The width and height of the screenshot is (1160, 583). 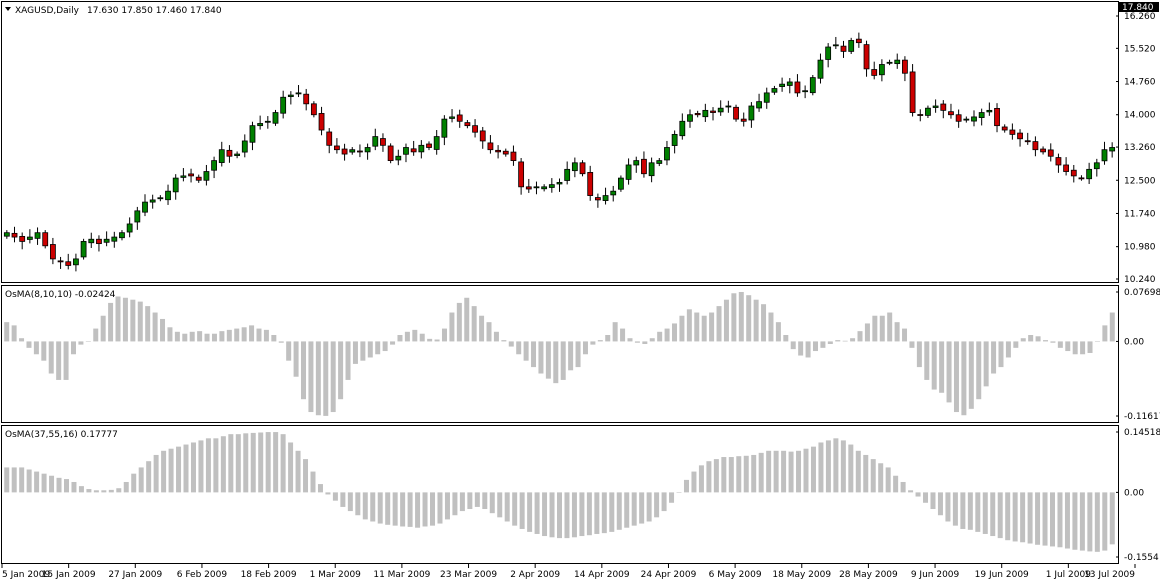 I want to click on symbol-dropdown-icon, so click(x=8, y=9).